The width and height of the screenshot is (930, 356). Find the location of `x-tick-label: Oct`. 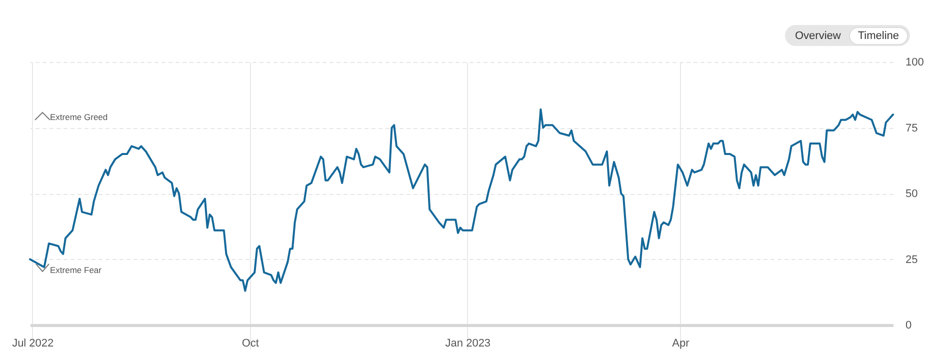

x-tick-label: Oct is located at coordinates (250, 344).